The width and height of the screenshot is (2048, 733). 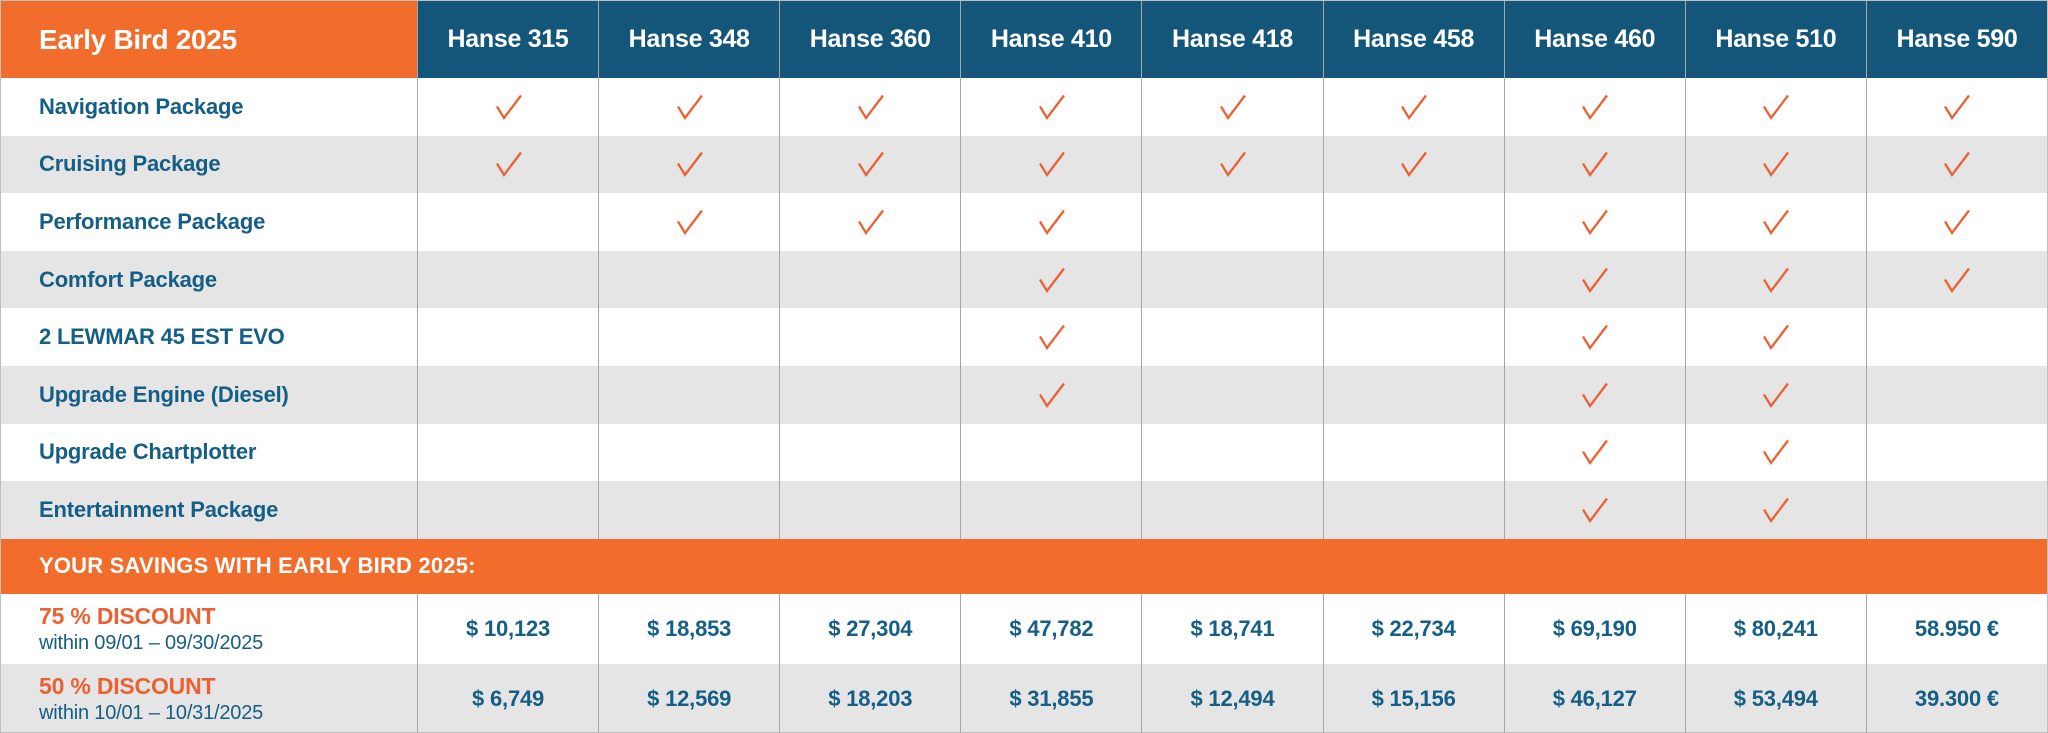 What do you see at coordinates (1050, 628) in the screenshot?
I see `price-cell: $ 47,782` at bounding box center [1050, 628].